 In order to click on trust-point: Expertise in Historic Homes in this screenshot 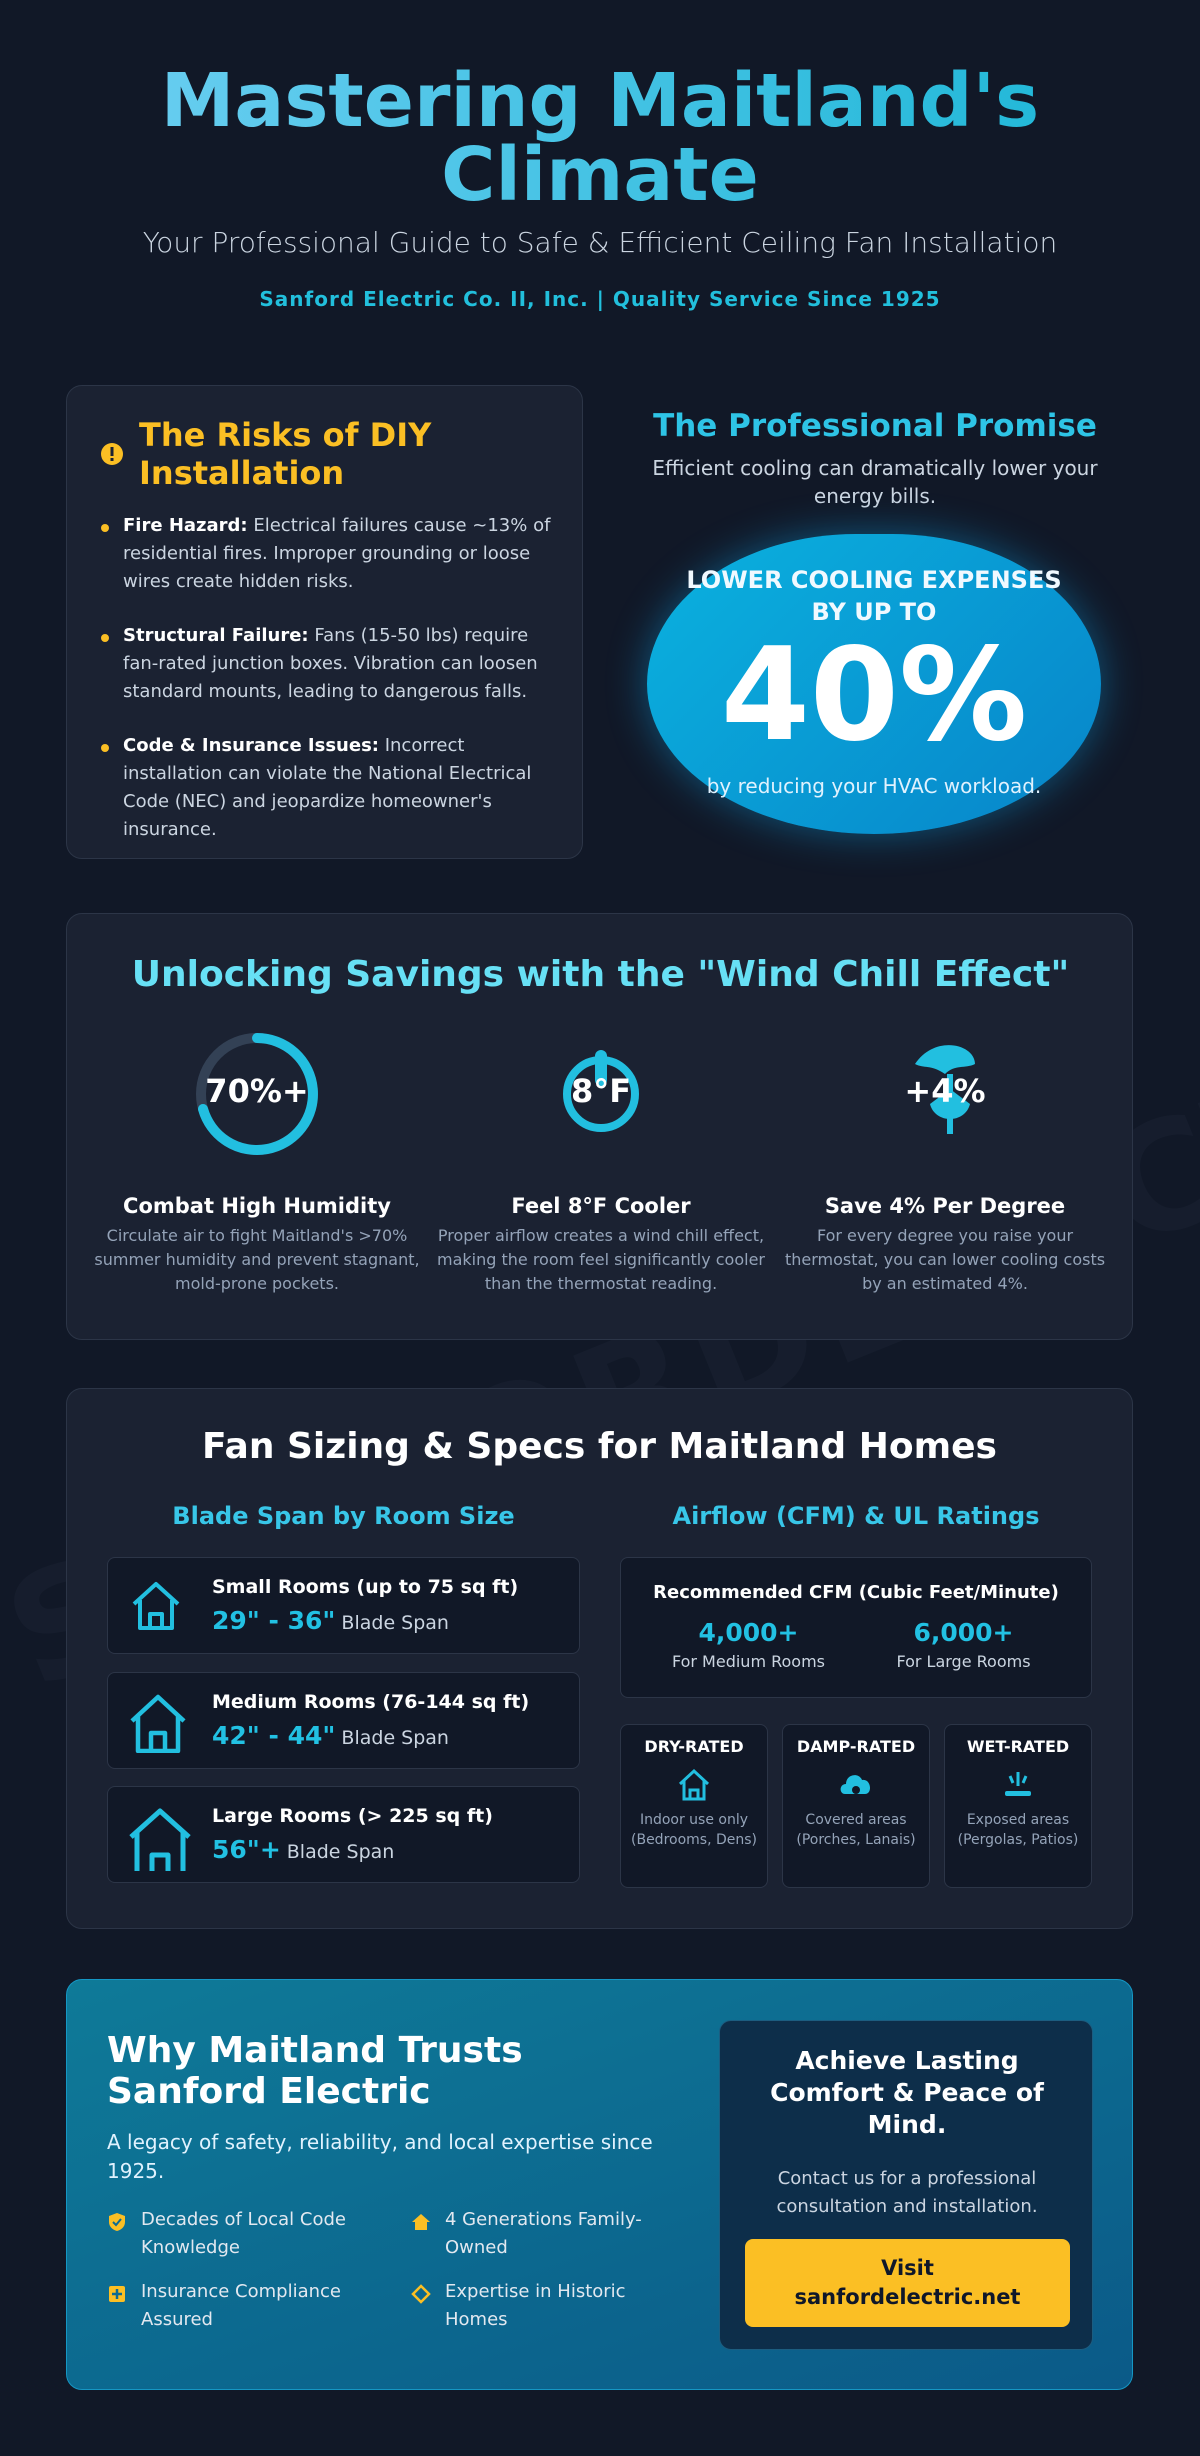, I will do `click(551, 2306)`.